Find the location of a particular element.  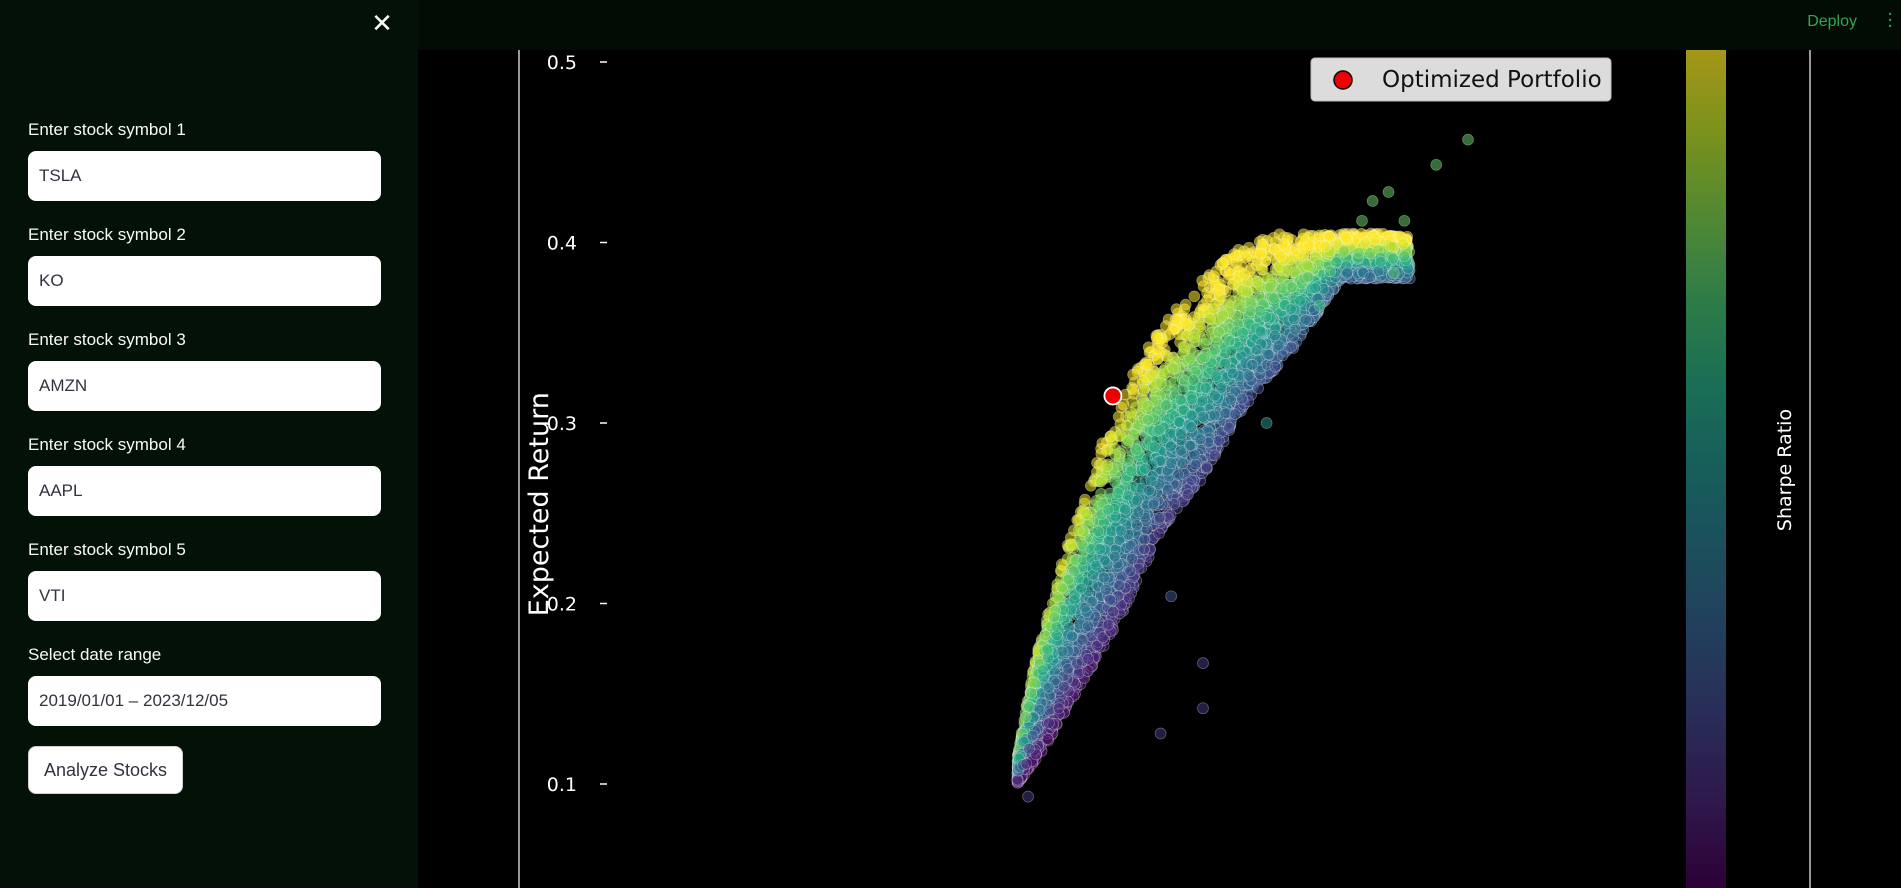

deploy-button: Deploy is located at coordinates (1832, 21).